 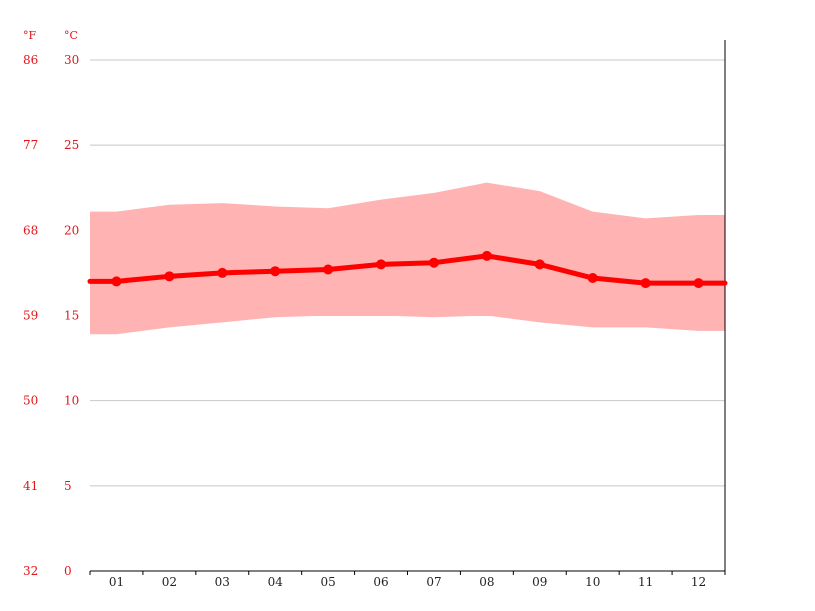 I want to click on x-tick-label: 02, so click(x=169, y=582).